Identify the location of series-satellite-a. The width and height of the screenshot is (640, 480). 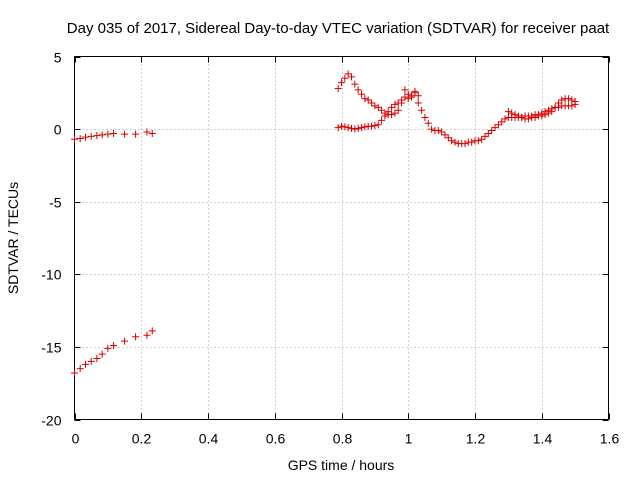
(113, 135).